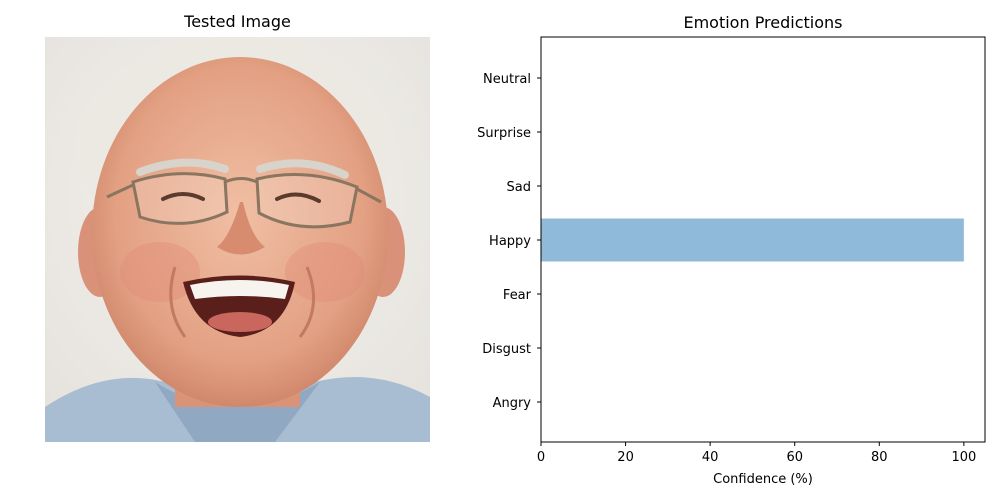 The width and height of the screenshot is (1000, 500). What do you see at coordinates (963, 457) in the screenshot?
I see `x-tick-label: 100` at bounding box center [963, 457].